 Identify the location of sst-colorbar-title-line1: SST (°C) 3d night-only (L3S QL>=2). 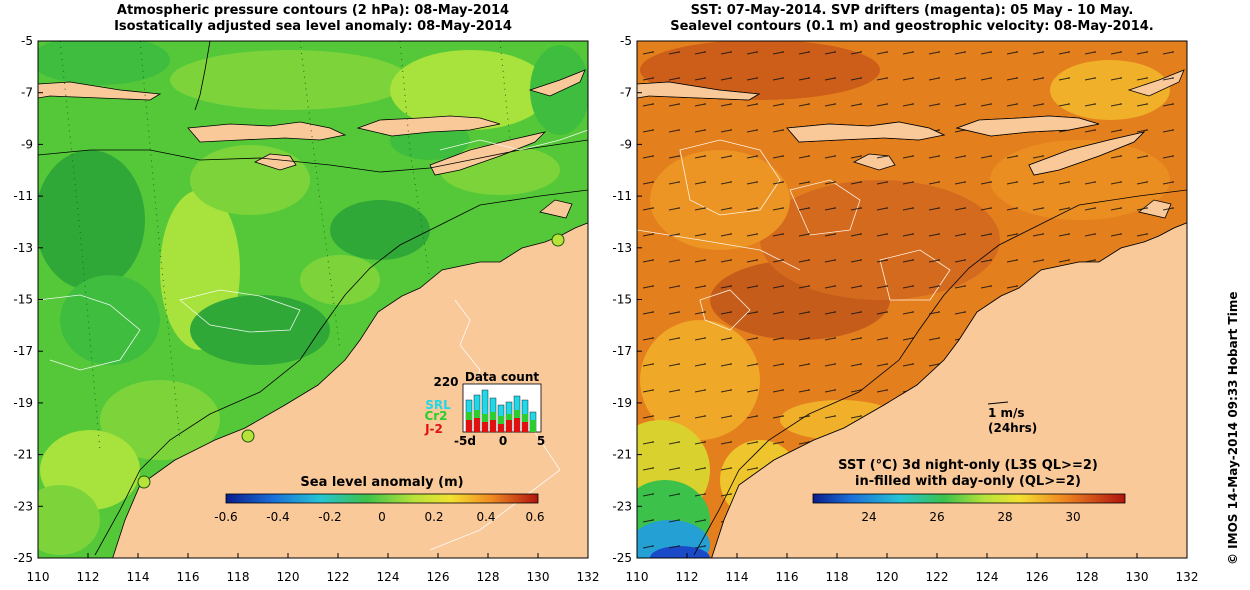
(968, 465).